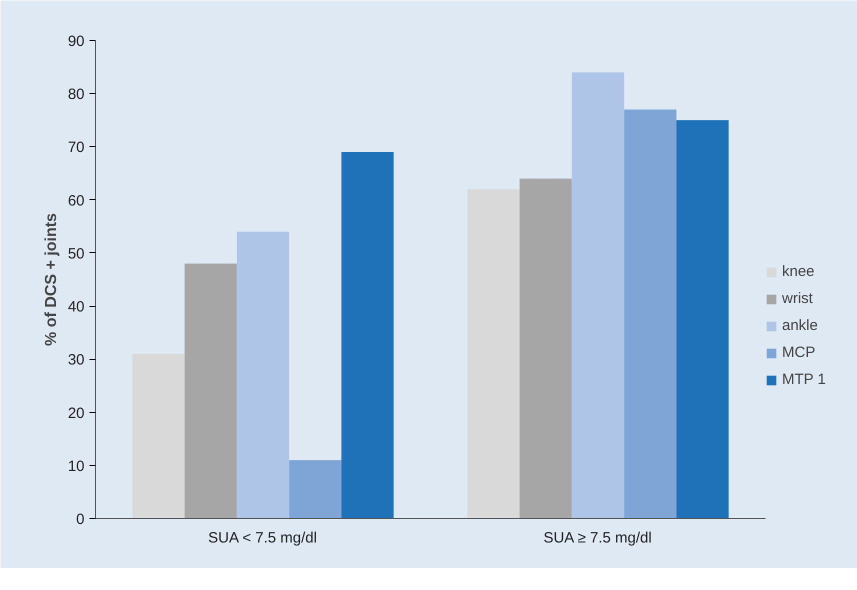  I want to click on legend-label: MTP 1, so click(804, 379).